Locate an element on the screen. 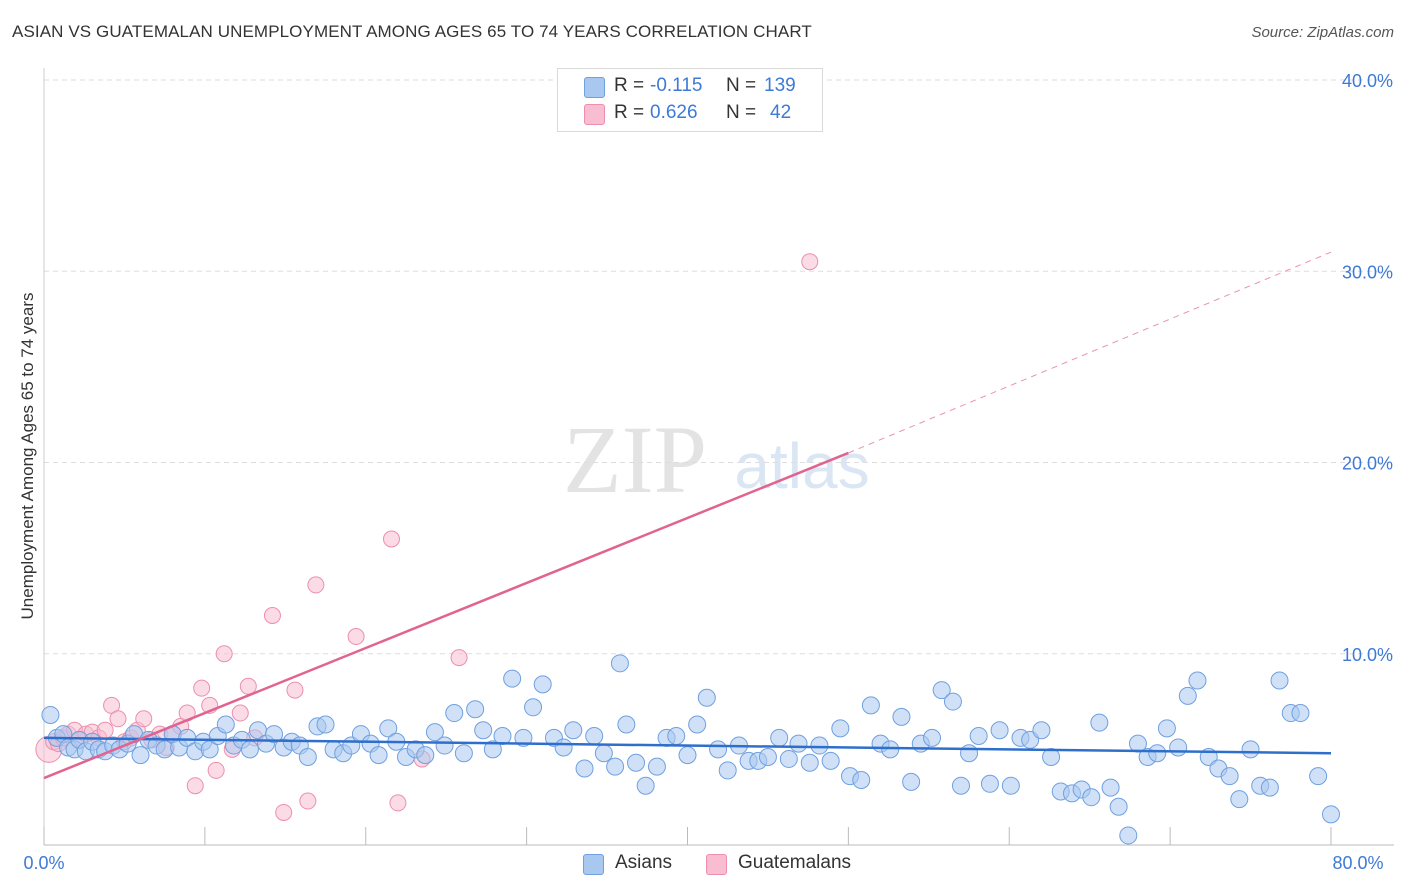  y-tick-label: 20.0% is located at coordinates (1367, 464).